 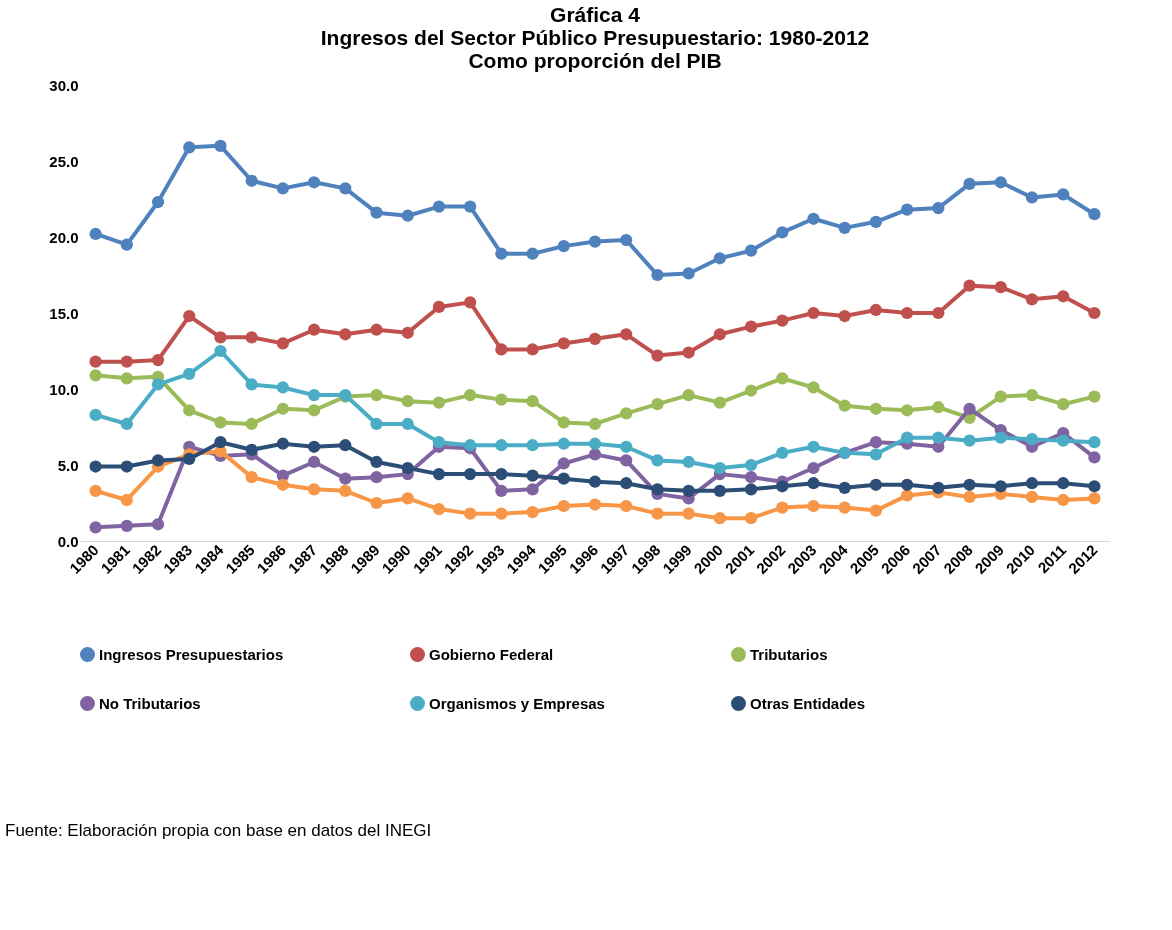 What do you see at coordinates (595, 37) in the screenshot?
I see `text: Ingresos del Sector Público Presupuestario: 1980-2012` at bounding box center [595, 37].